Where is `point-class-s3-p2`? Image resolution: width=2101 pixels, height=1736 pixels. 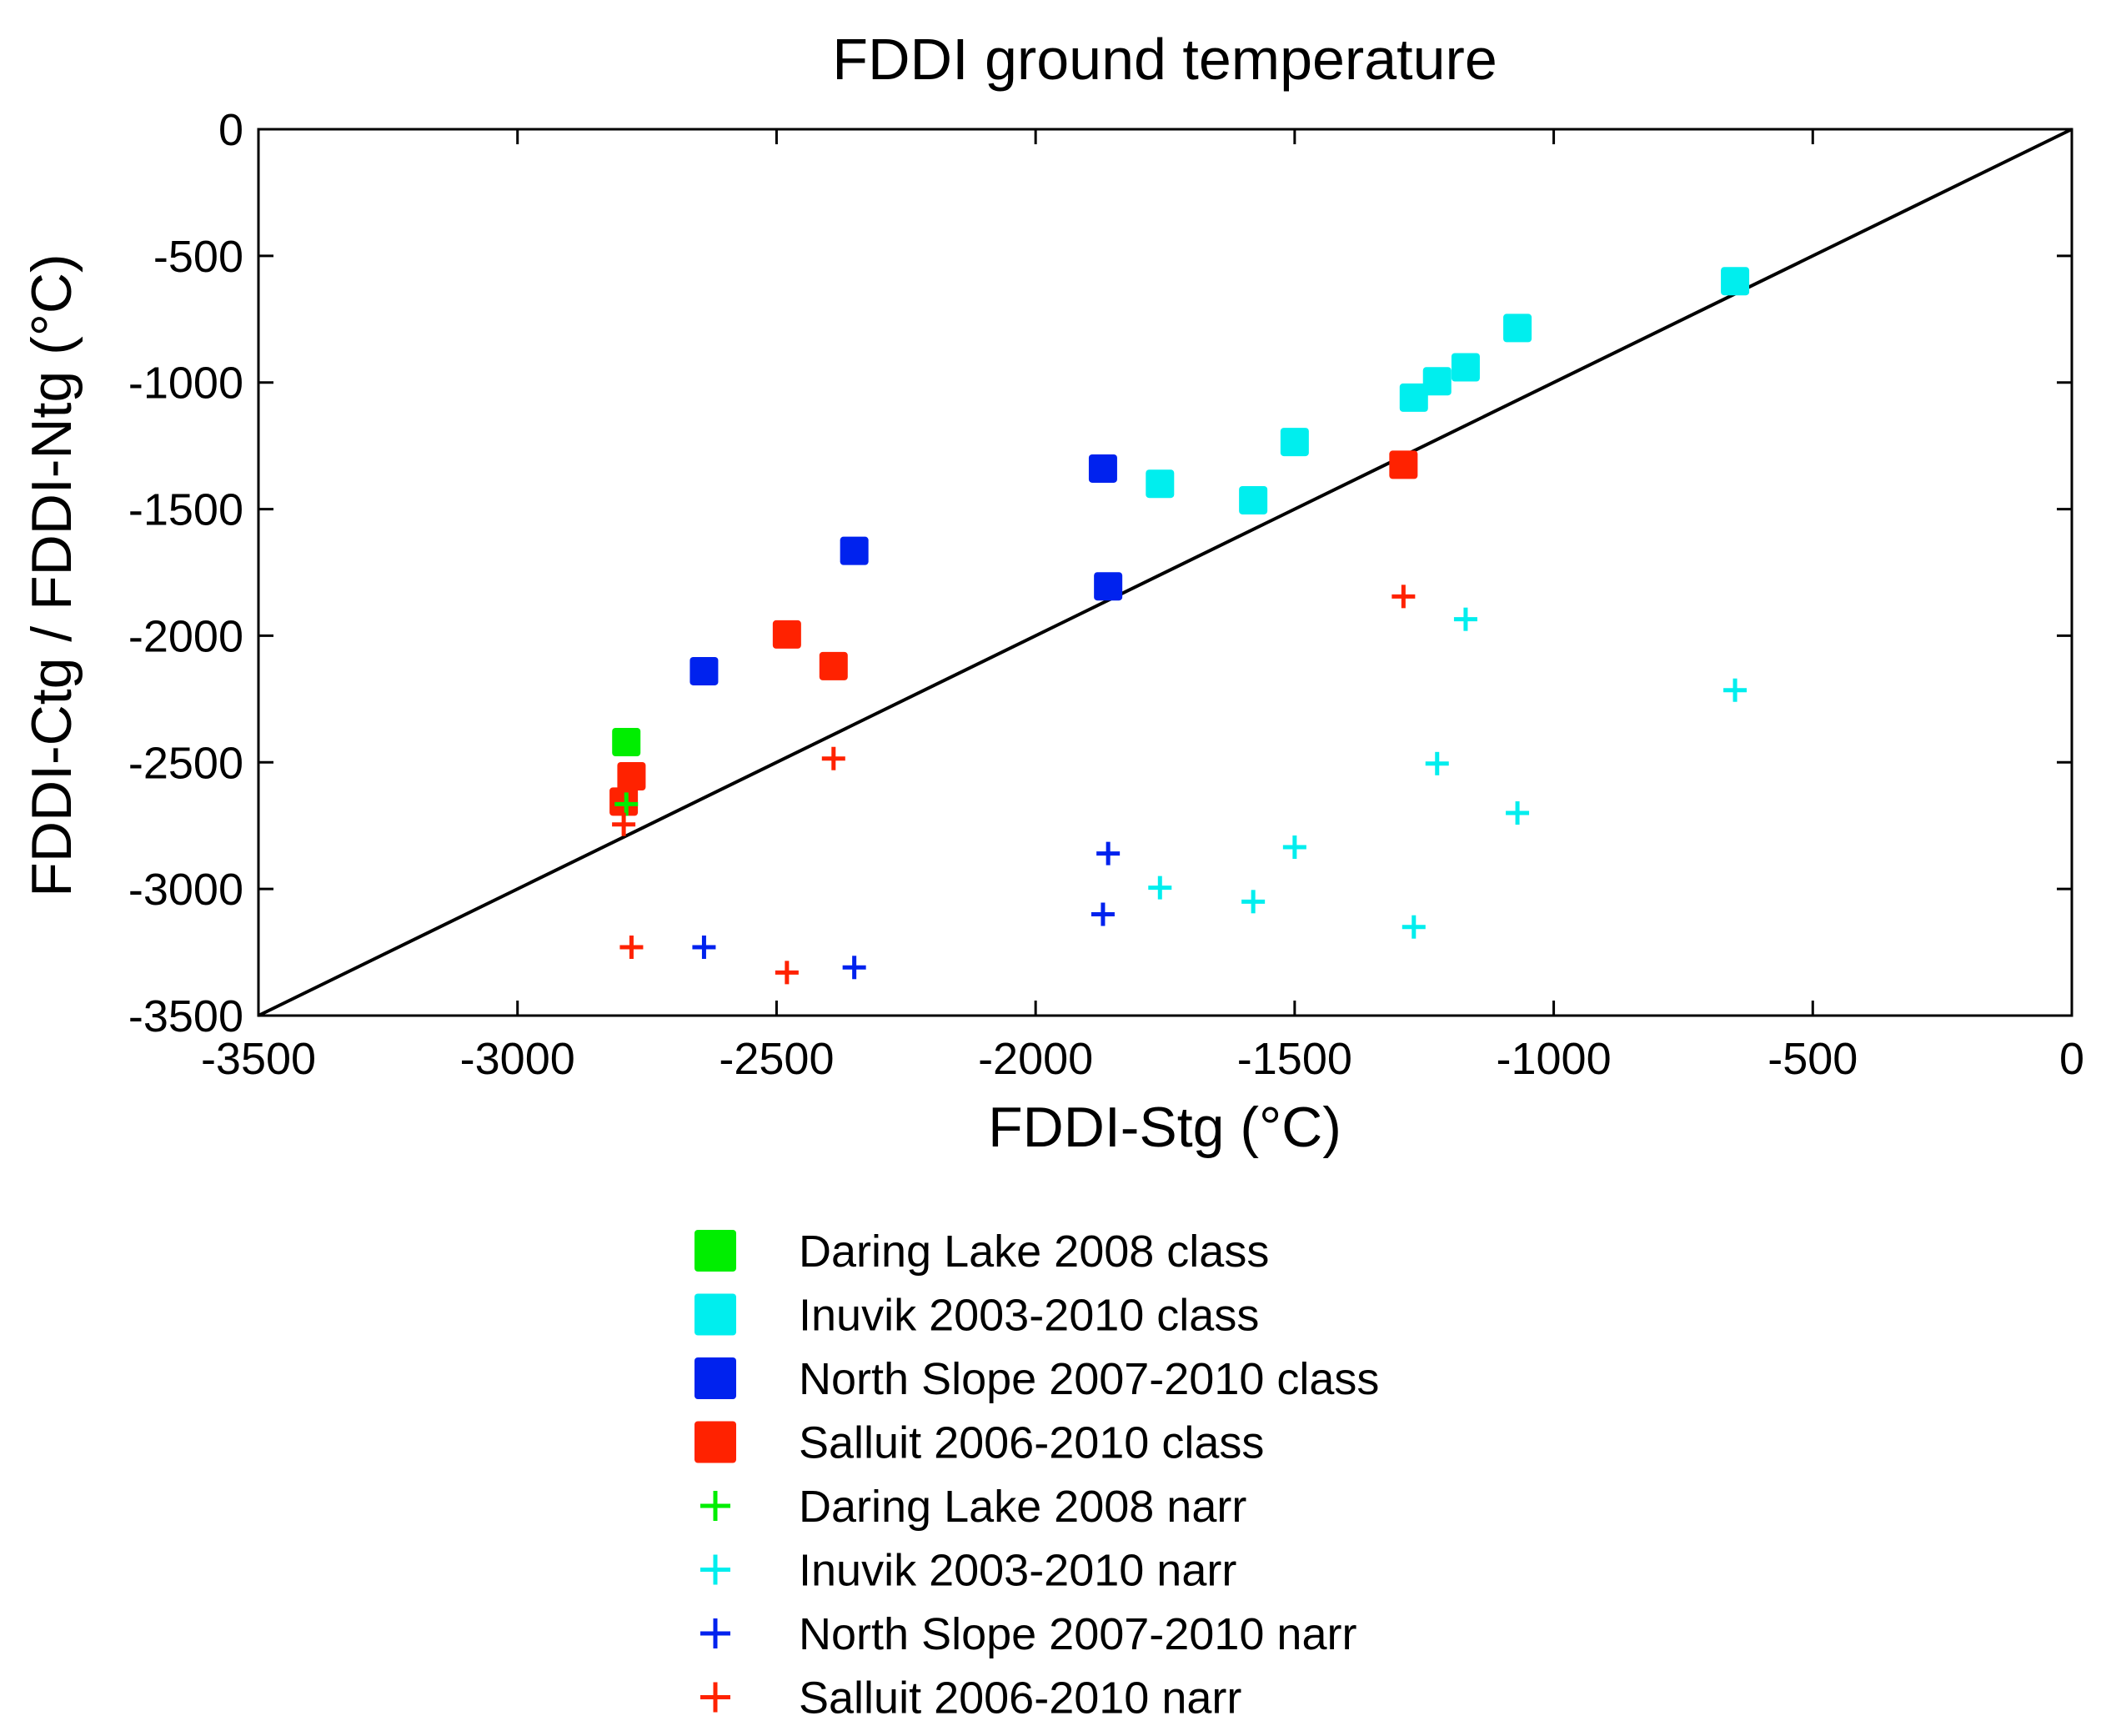 point-class-s3-p2 is located at coordinates (833, 665).